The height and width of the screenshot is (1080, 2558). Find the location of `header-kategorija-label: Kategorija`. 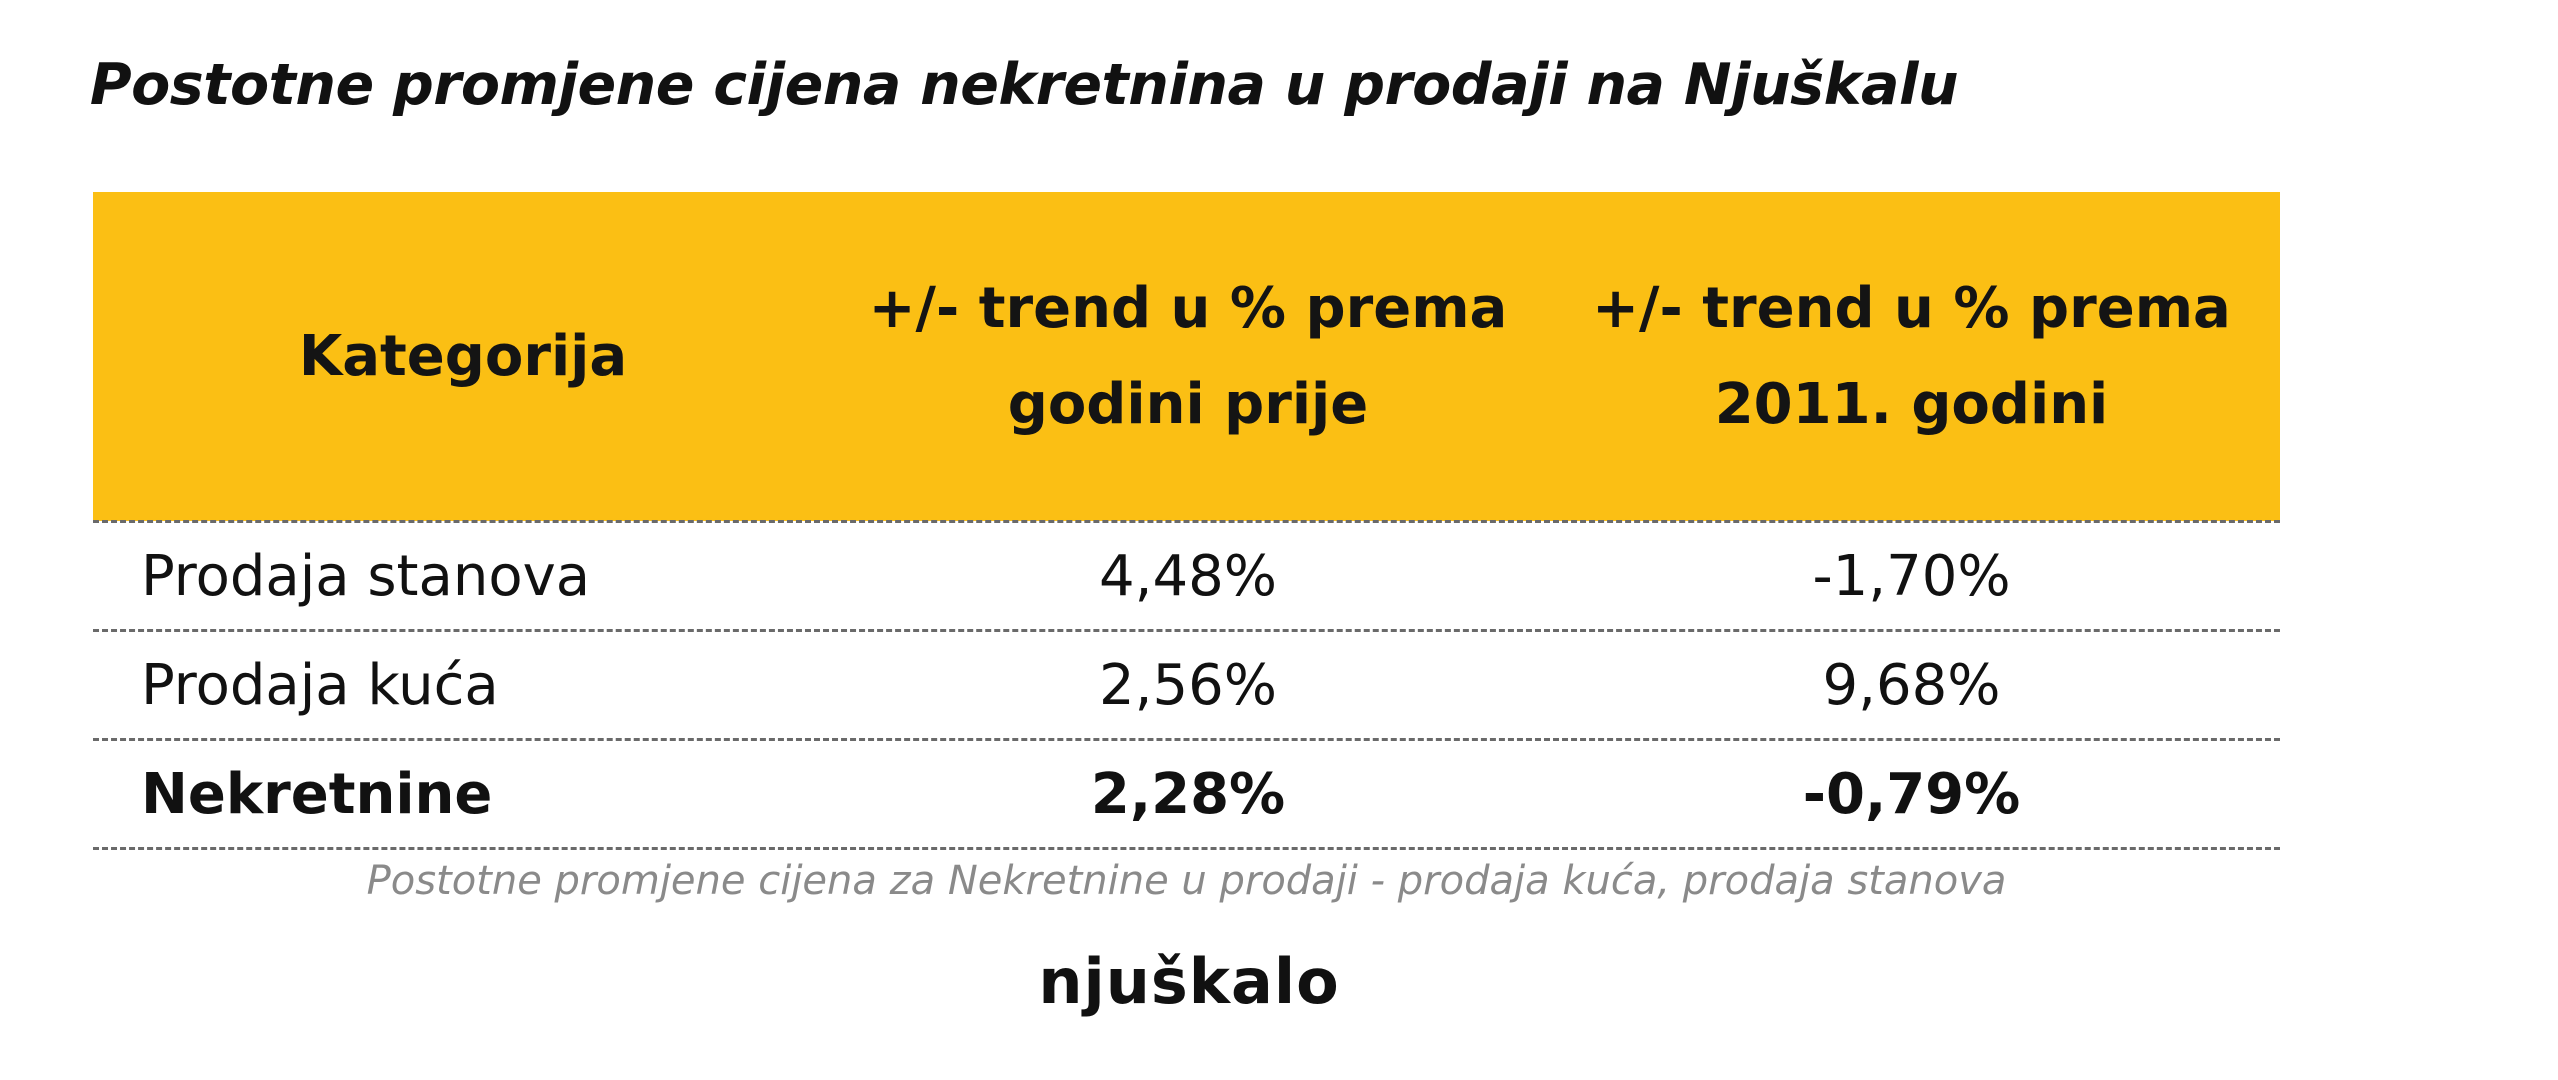

header-kategorija-label: Kategorija is located at coordinates (463, 356).